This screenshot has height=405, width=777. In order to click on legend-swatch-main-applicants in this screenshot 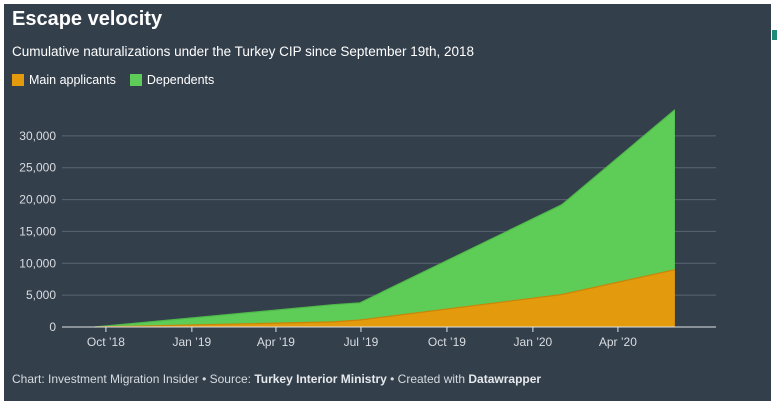, I will do `click(18, 80)`.